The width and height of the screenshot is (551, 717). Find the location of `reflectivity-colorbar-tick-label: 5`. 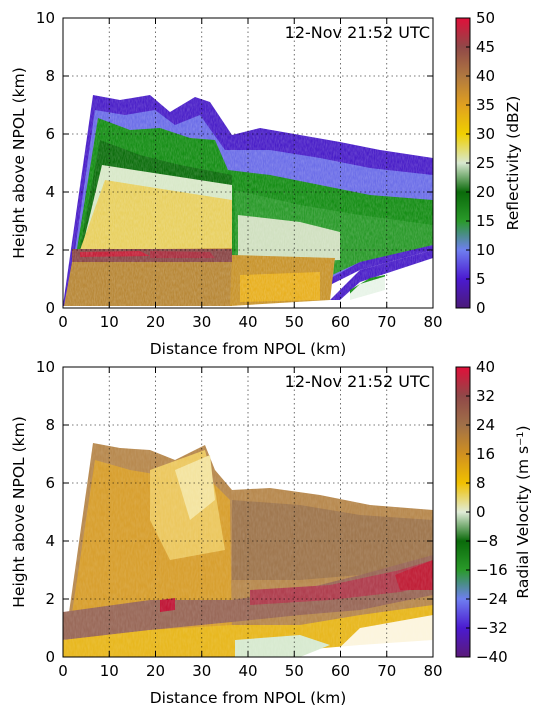

reflectivity-colorbar-tick-label: 5 is located at coordinates (481, 279).